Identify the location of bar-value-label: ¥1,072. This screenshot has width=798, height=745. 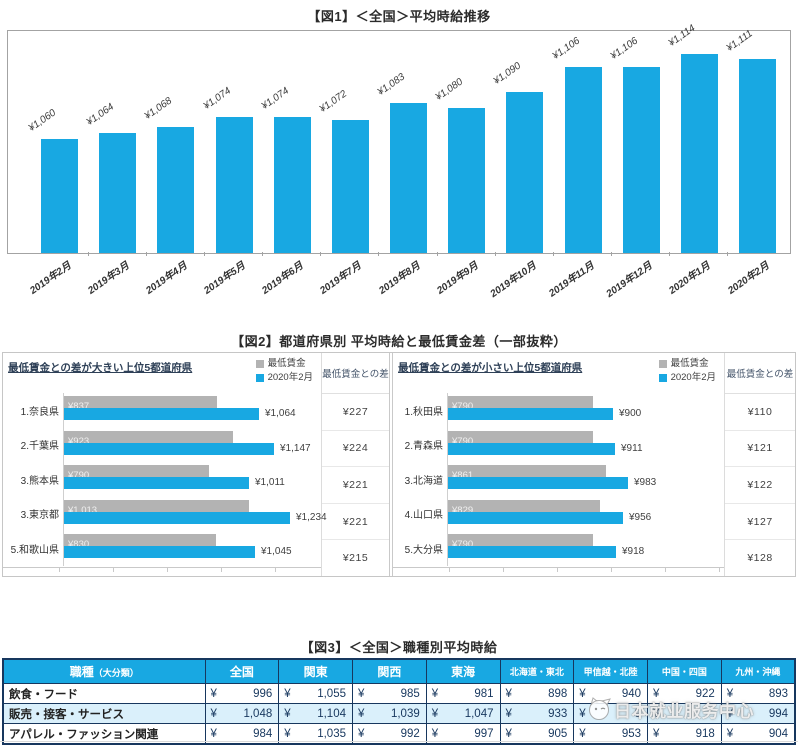
(333, 101).